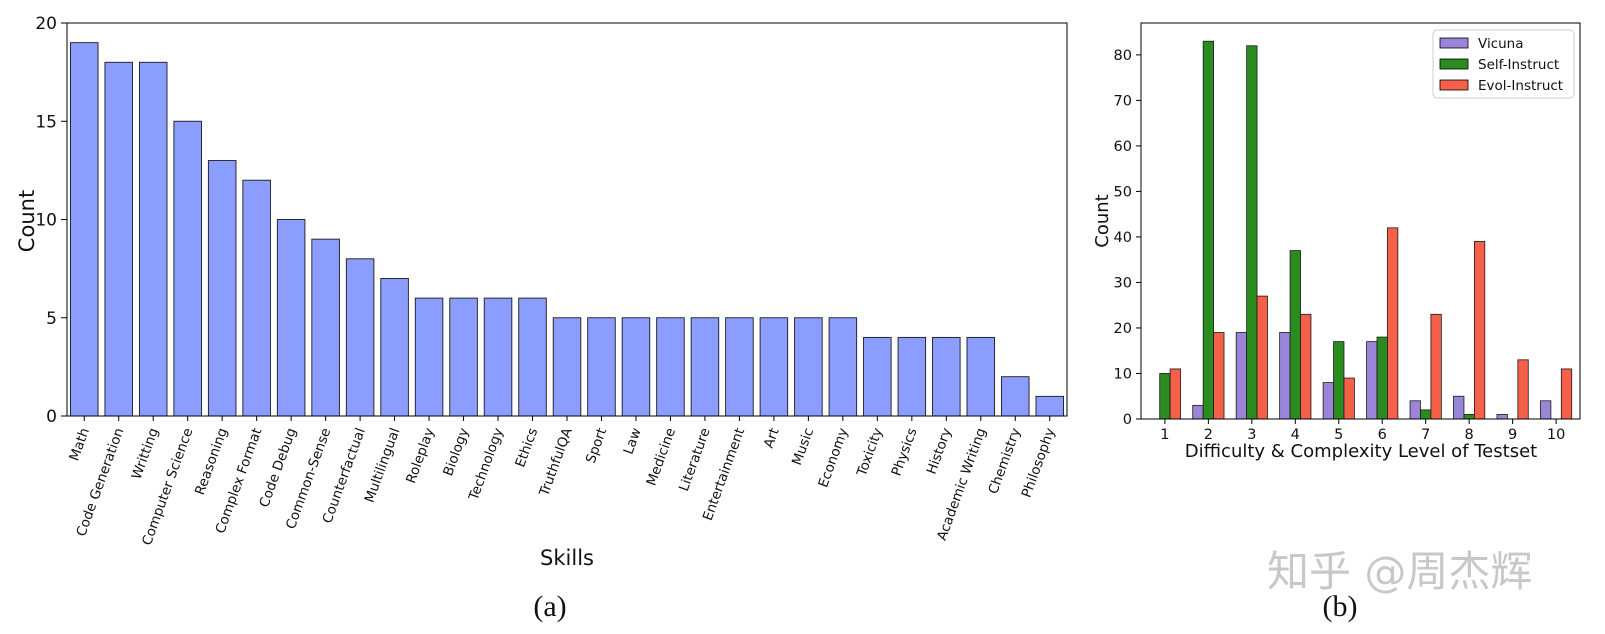 The width and height of the screenshot is (1605, 634). What do you see at coordinates (383, 465) in the screenshot?
I see `x-tick-label-multilingual: Multilingual` at bounding box center [383, 465].